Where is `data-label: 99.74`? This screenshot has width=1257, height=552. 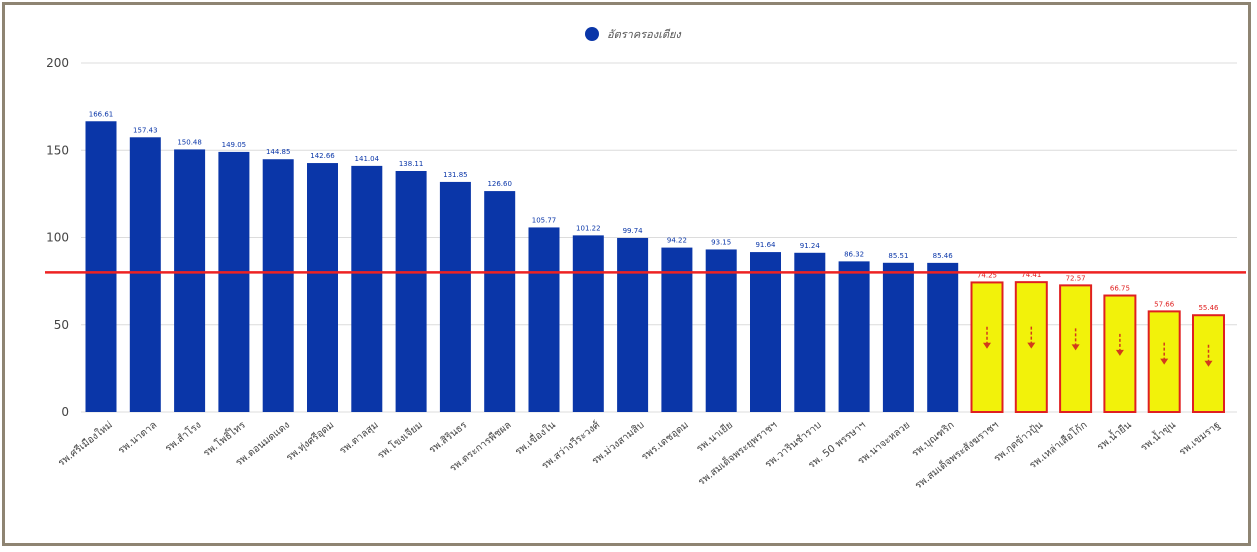 data-label: 99.74 is located at coordinates (633, 231).